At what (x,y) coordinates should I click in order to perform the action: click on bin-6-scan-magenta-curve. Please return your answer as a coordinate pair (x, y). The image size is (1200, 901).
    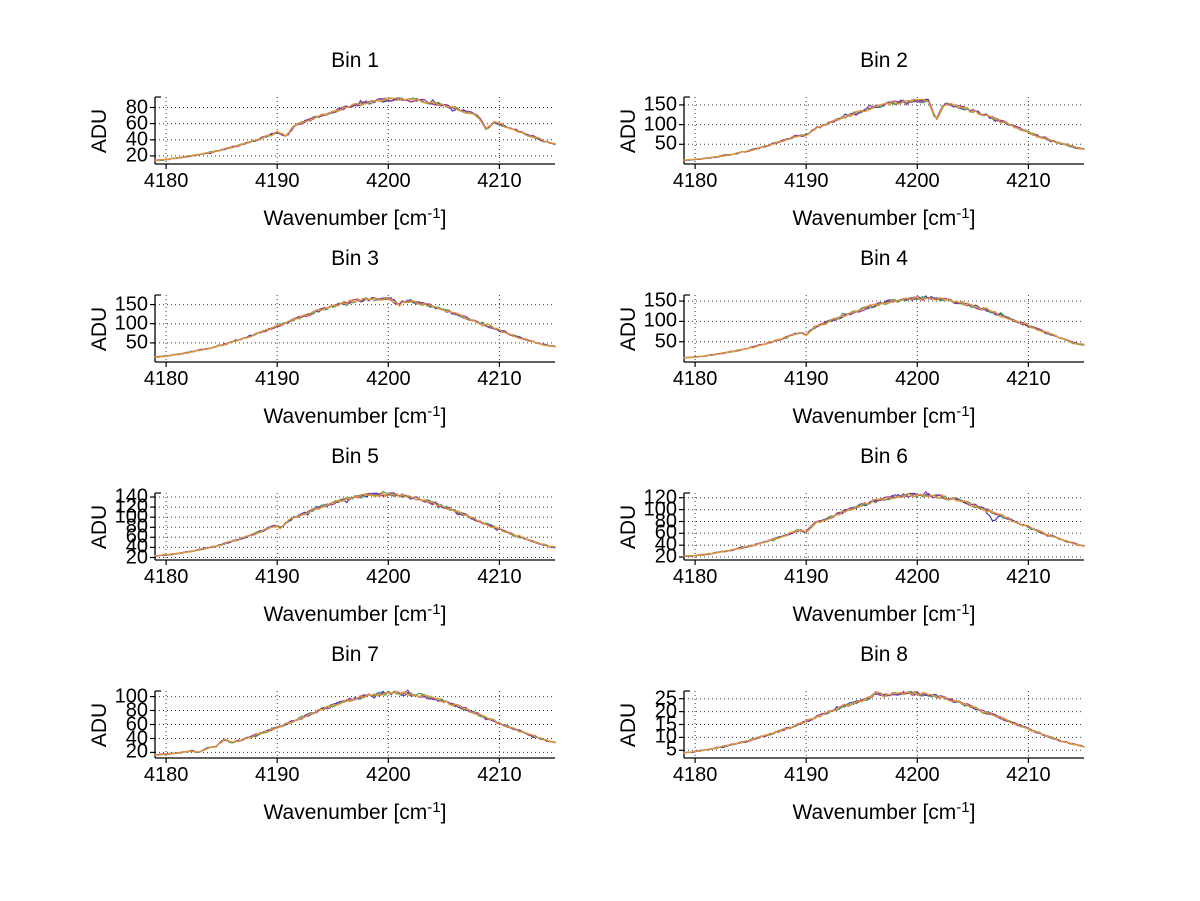
    Looking at the image, I should click on (884, 524).